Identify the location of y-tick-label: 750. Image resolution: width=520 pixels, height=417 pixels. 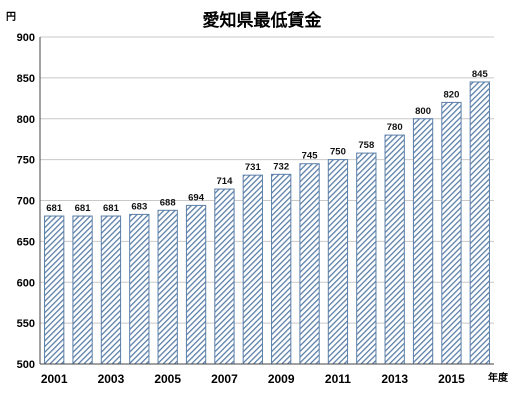
(26, 161).